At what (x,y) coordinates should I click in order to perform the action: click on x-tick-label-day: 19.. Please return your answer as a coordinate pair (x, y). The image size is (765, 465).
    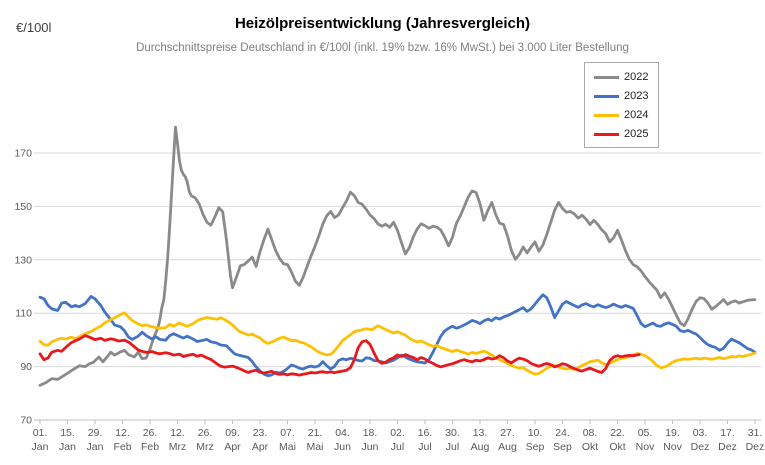
    Looking at the image, I should click on (672, 433).